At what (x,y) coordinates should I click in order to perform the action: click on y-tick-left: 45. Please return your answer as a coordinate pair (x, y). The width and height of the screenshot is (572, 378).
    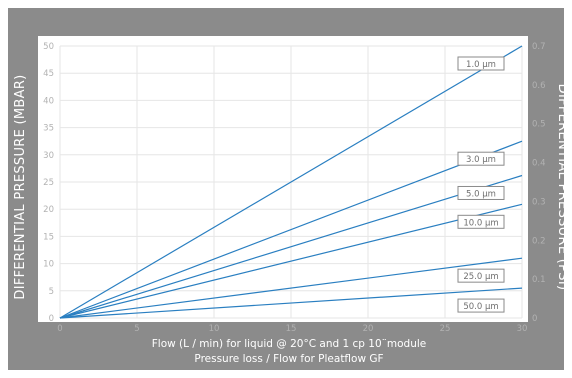
    Looking at the image, I should click on (48, 74).